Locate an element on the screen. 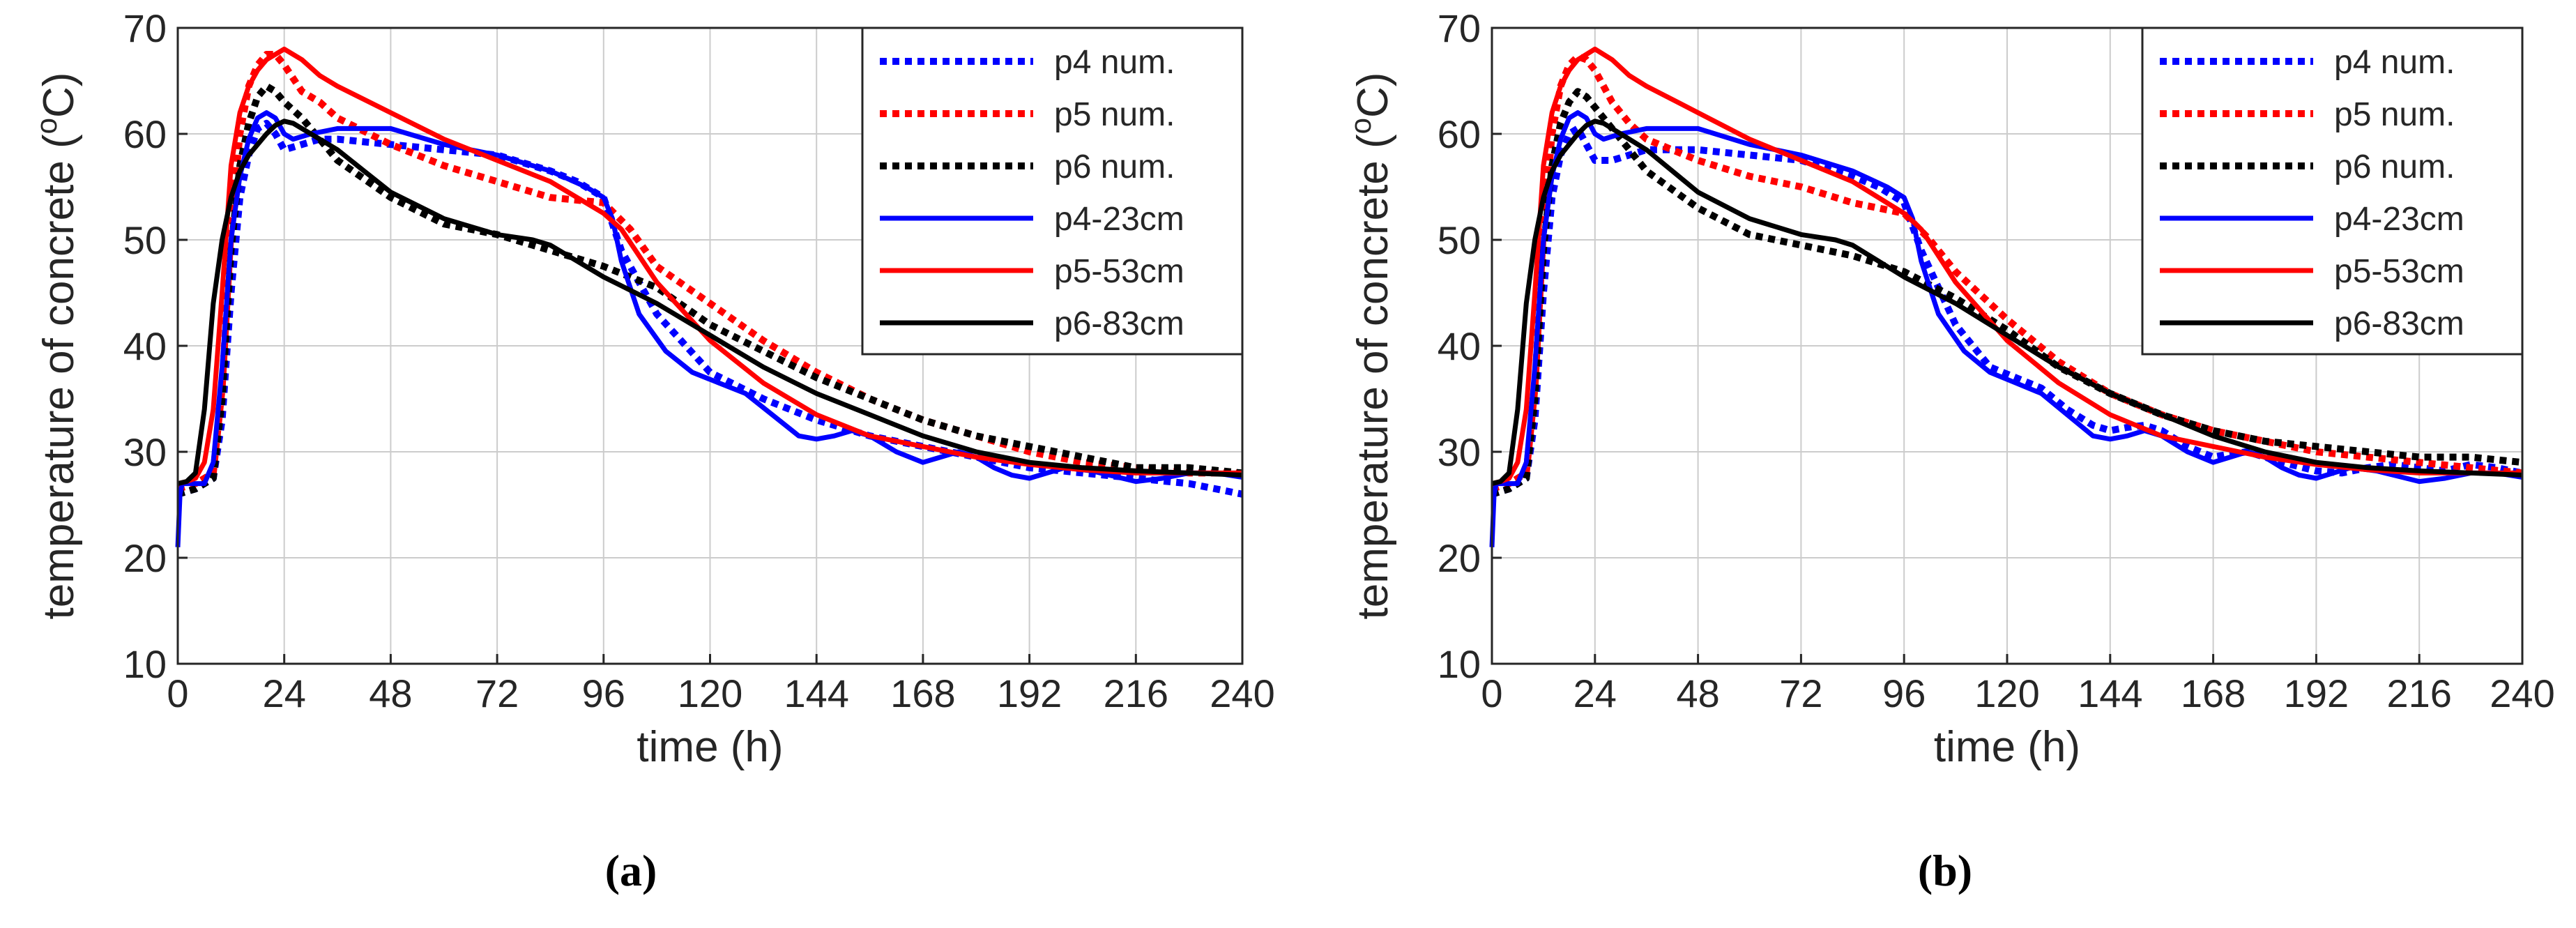 The height and width of the screenshot is (928, 2576). panel-label: (b) is located at coordinates (1945, 870).